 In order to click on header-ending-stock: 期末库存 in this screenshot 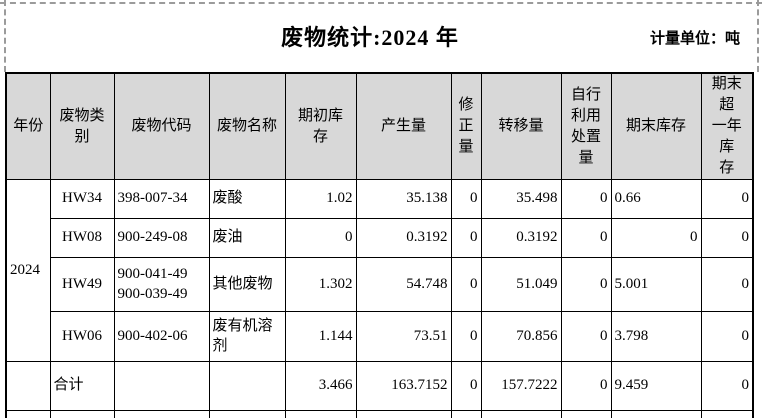, I will do `click(656, 126)`.